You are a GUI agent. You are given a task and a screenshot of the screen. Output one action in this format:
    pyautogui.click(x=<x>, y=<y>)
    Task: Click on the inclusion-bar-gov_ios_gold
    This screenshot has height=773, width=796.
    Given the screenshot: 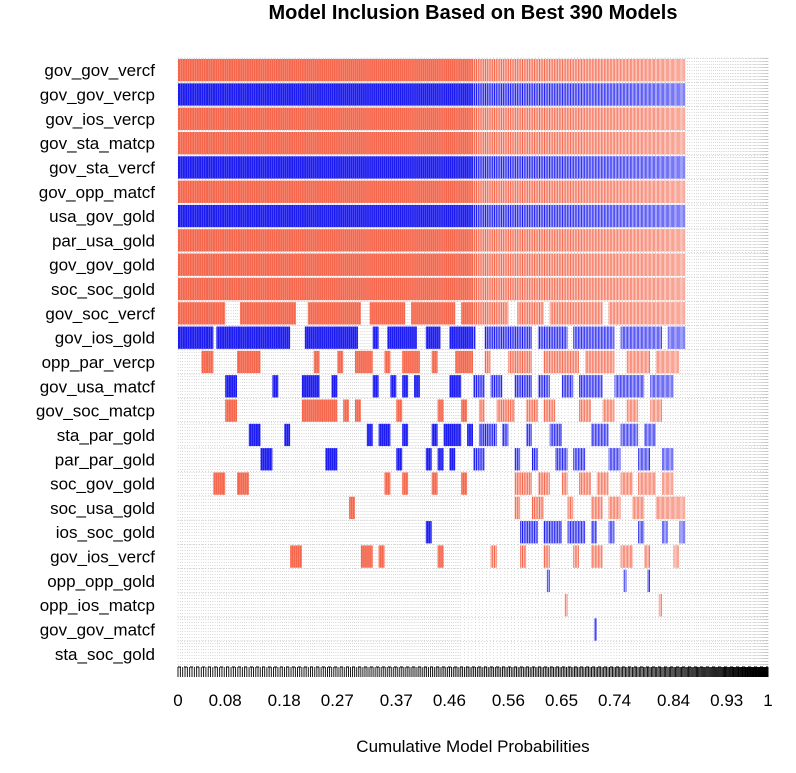 What is the action you would take?
    pyautogui.click(x=196, y=337)
    